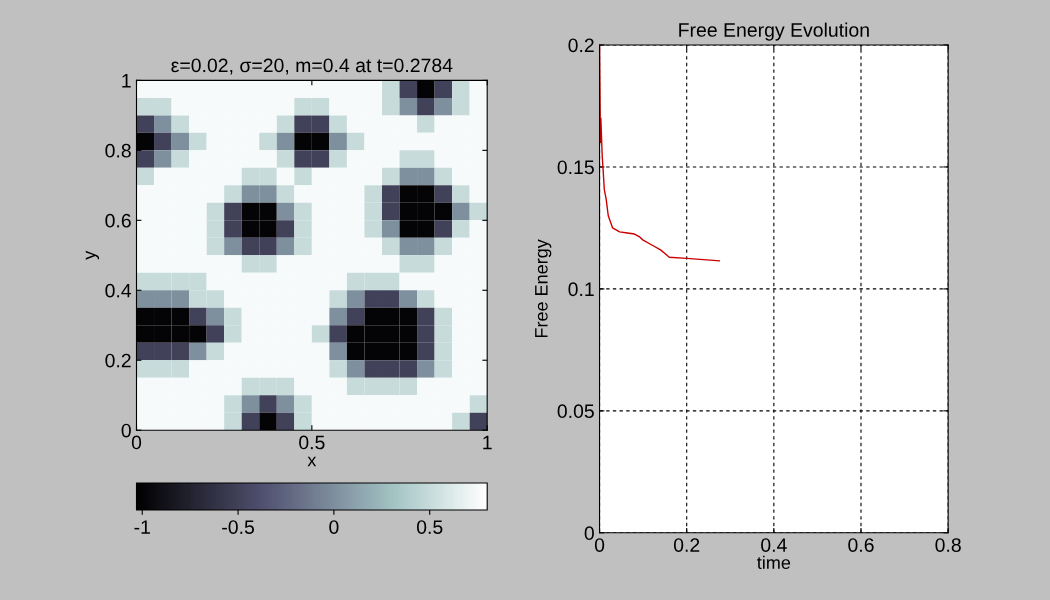 The image size is (1050, 600). What do you see at coordinates (92, 255) in the screenshot?
I see `y-axis-title: y` at bounding box center [92, 255].